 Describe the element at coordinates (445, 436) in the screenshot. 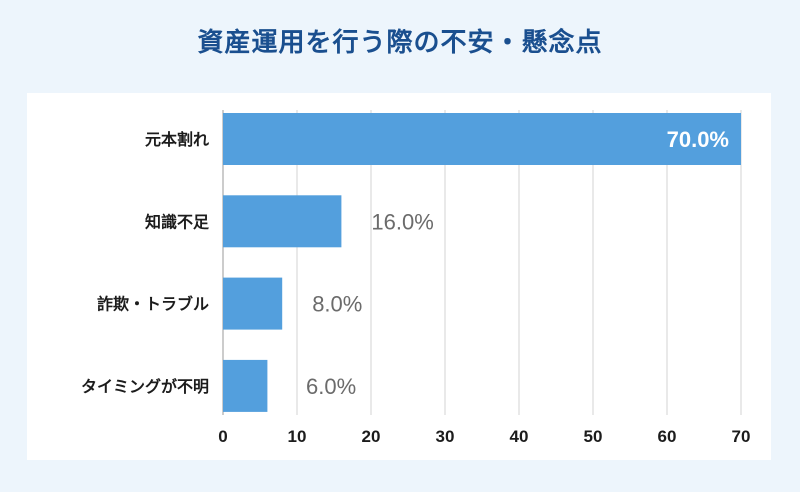

I see `x-tick-label: 30` at that location.